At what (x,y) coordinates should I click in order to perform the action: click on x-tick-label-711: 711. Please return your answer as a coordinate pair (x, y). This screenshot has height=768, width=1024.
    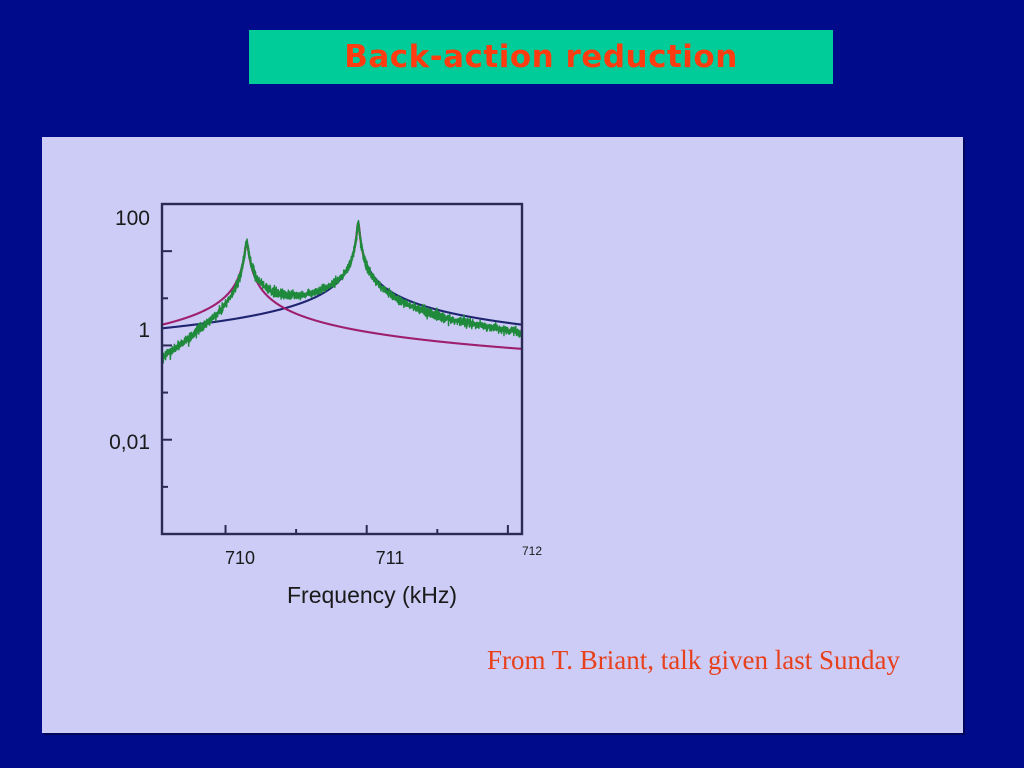
    Looking at the image, I should click on (390, 558).